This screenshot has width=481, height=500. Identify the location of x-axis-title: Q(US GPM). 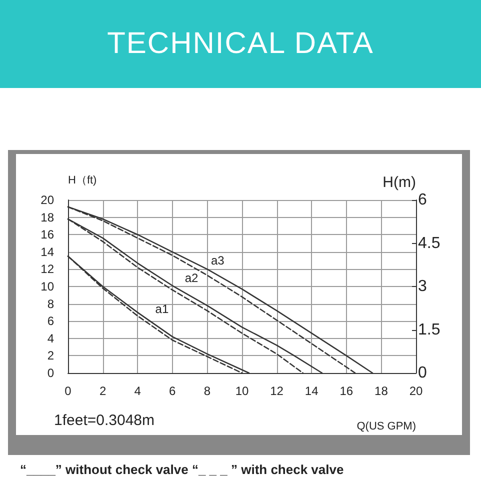
(386, 426).